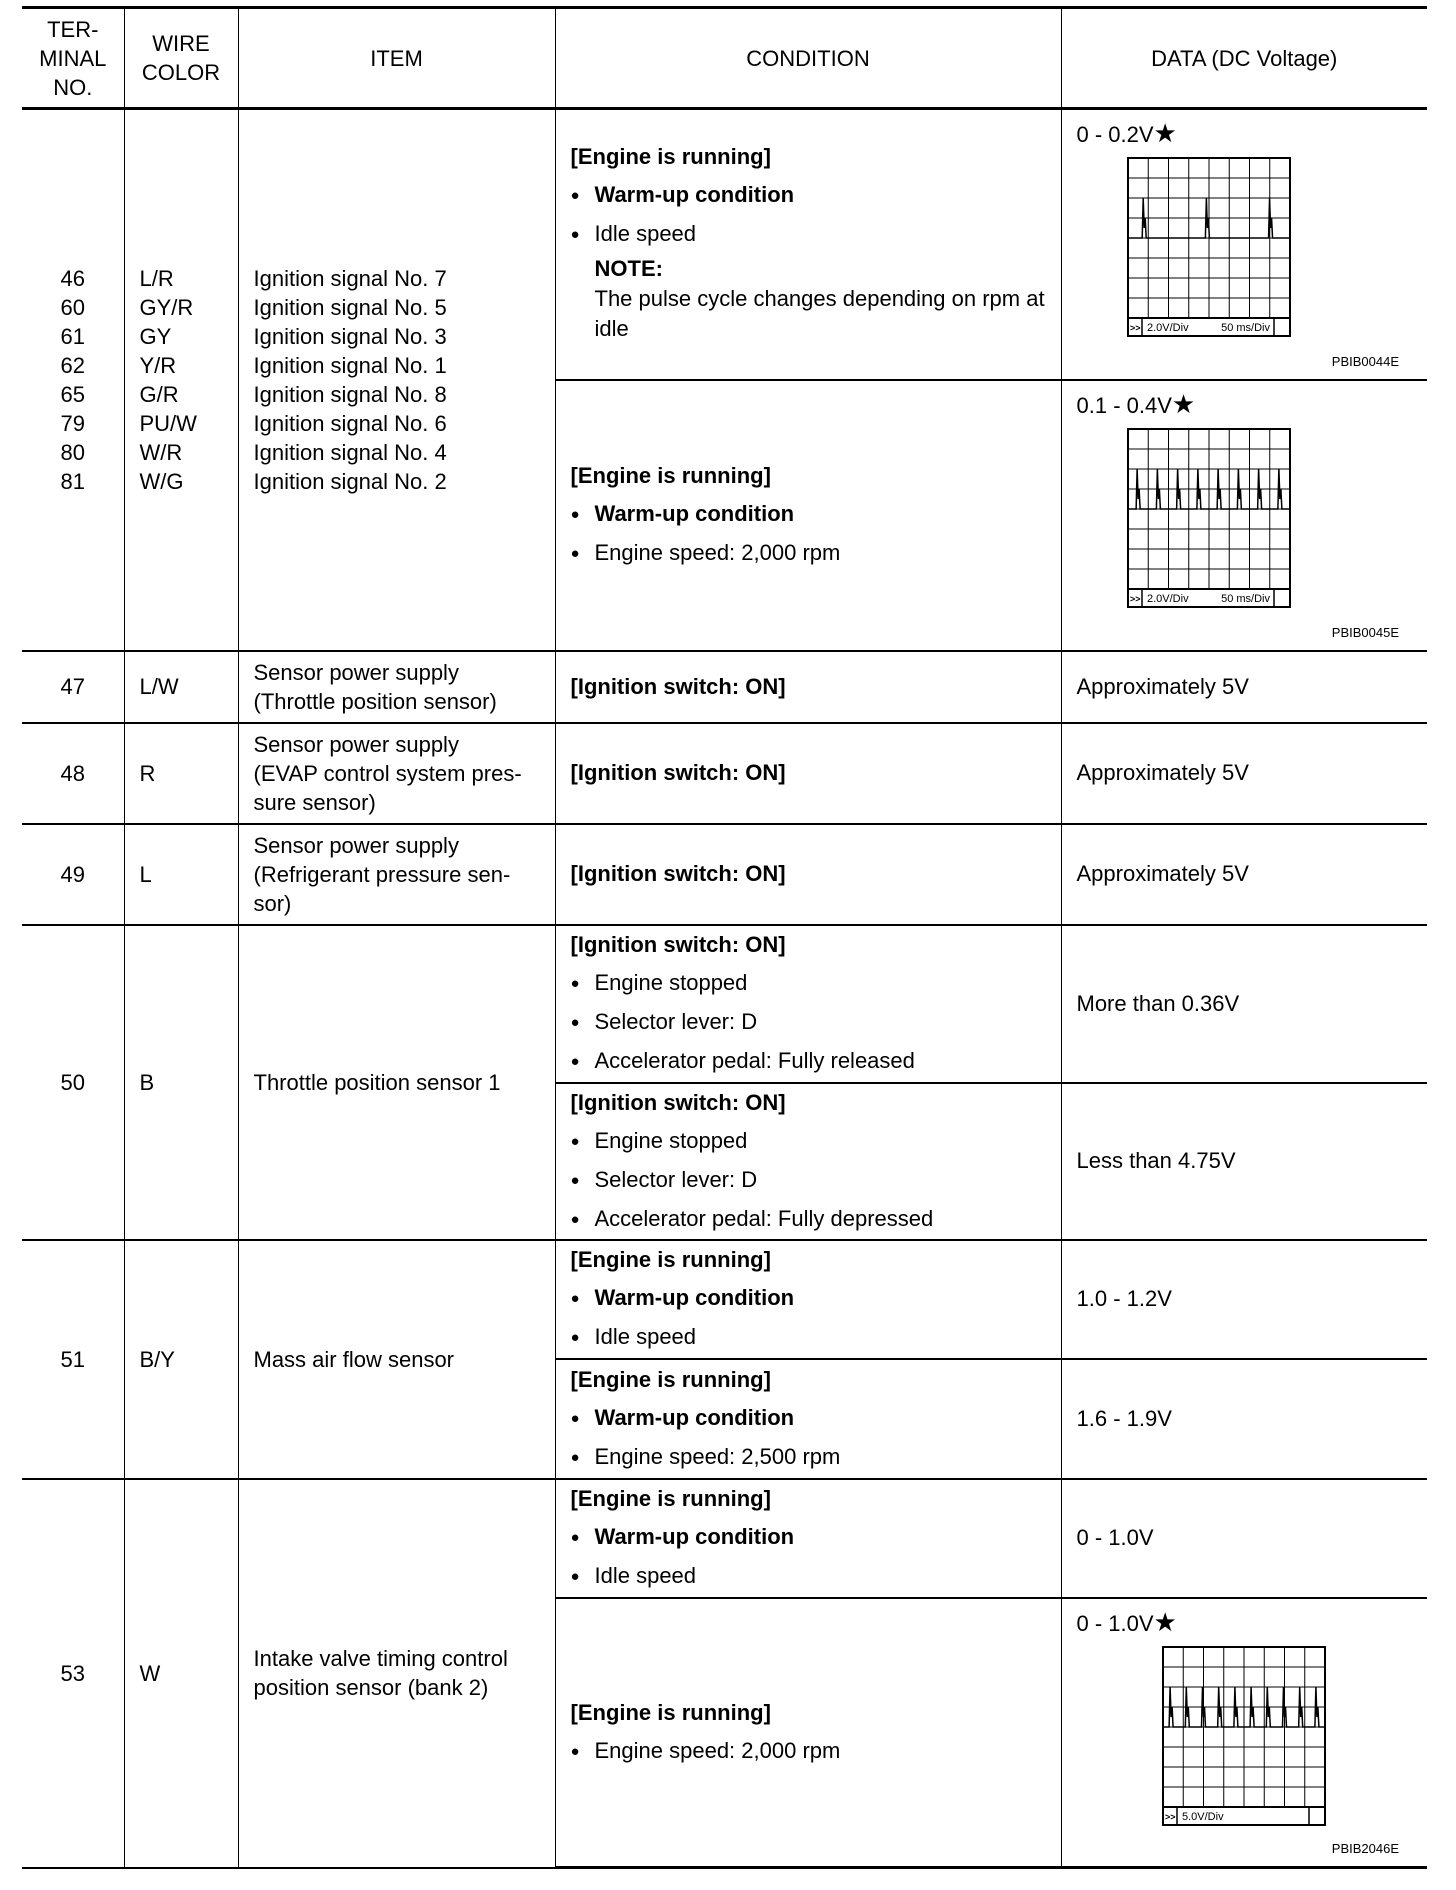 The width and height of the screenshot is (1456, 1890). What do you see at coordinates (808, 58) in the screenshot?
I see `header-condition: CONDITION` at bounding box center [808, 58].